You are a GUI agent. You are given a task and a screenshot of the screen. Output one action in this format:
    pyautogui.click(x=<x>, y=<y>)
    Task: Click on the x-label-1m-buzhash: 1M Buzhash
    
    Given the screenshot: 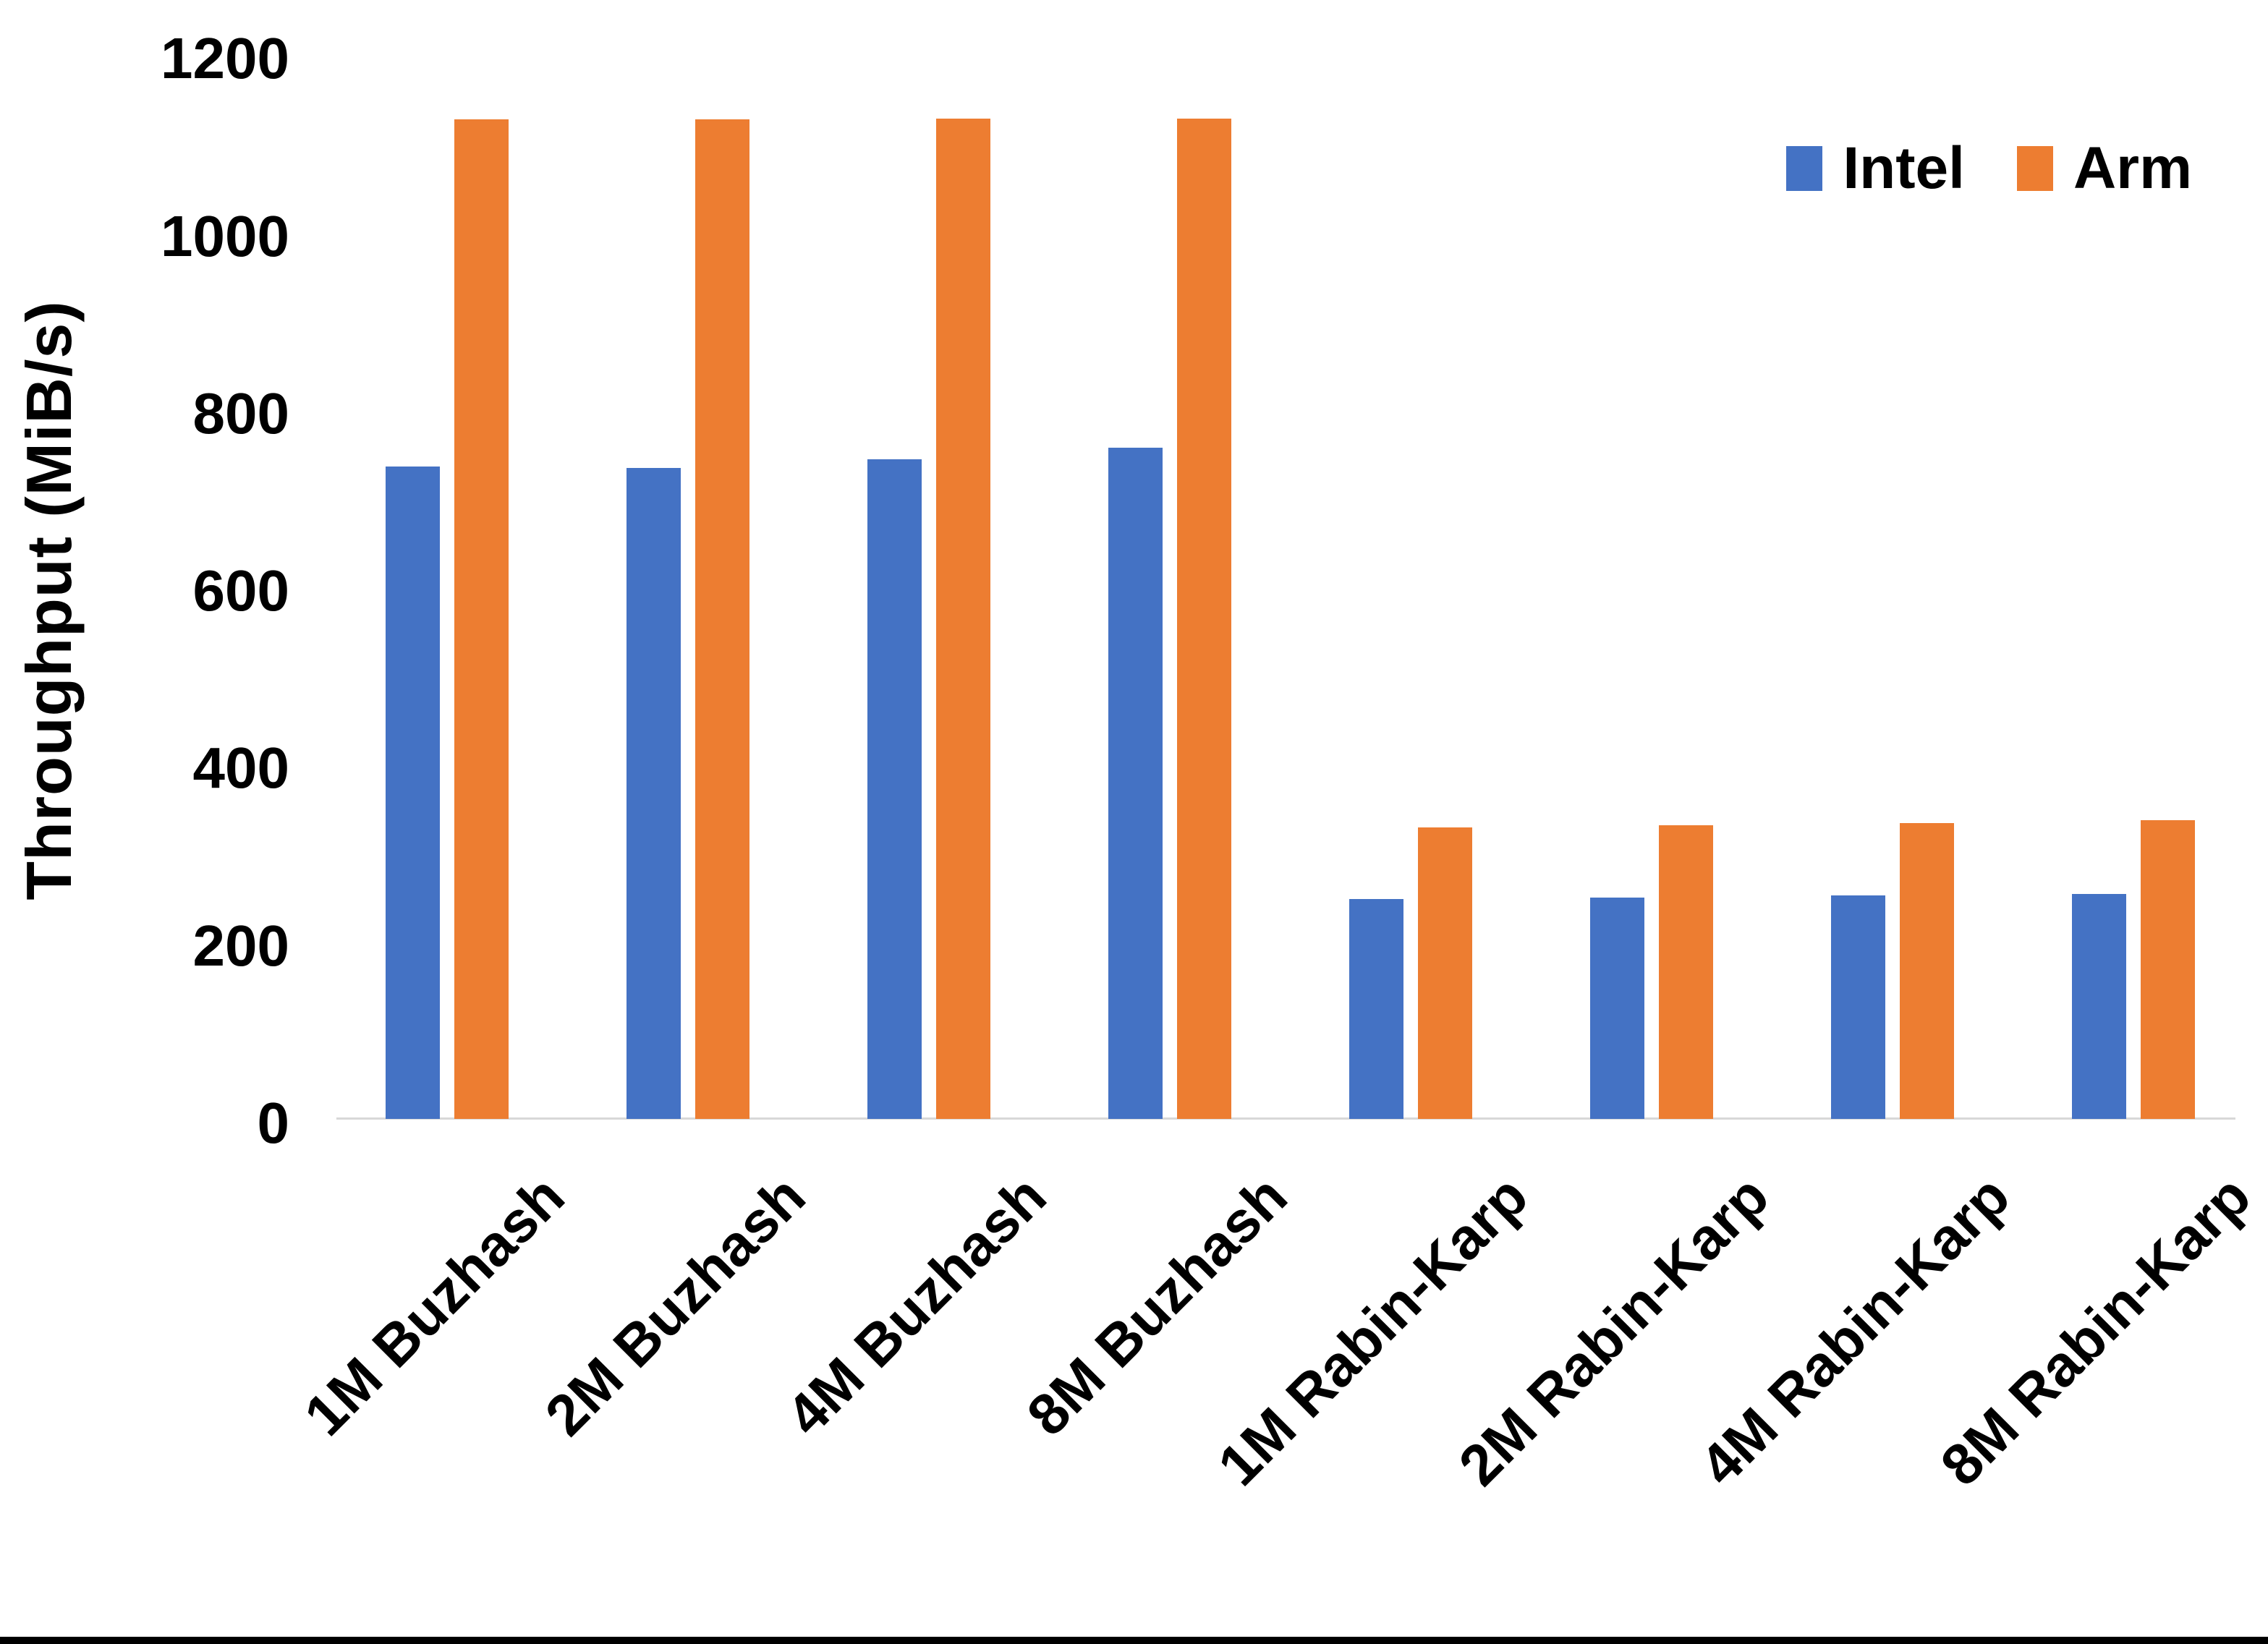 What is the action you would take?
    pyautogui.click(x=434, y=1305)
    